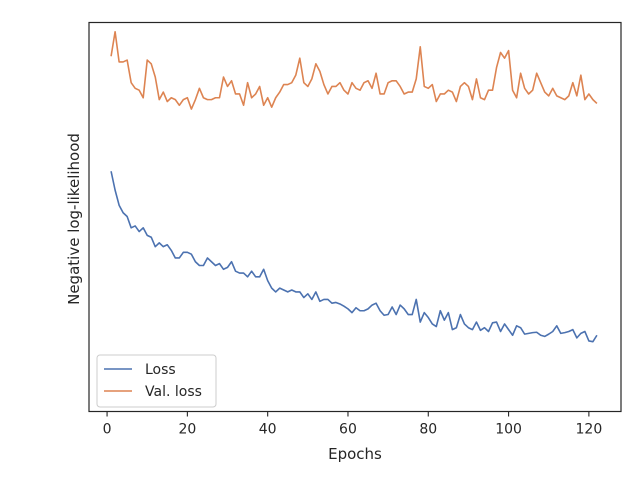  What do you see at coordinates (107, 430) in the screenshot?
I see `x-tick-label: 0` at bounding box center [107, 430].